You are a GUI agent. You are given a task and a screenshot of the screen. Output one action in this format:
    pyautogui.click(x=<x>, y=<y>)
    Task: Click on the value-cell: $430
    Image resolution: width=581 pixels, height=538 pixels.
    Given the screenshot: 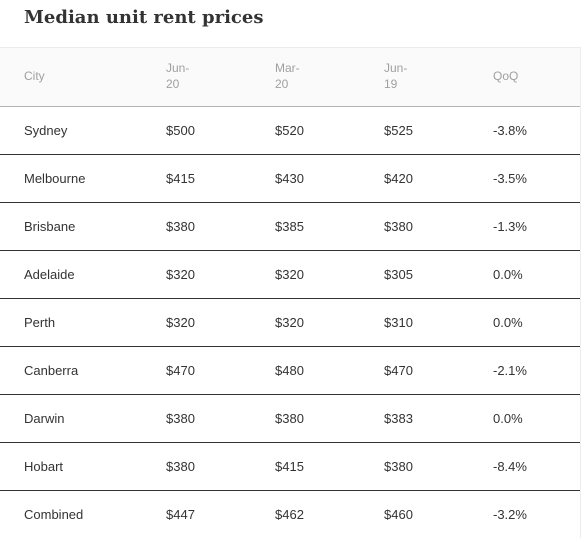 What is the action you would take?
    pyautogui.click(x=289, y=178)
    